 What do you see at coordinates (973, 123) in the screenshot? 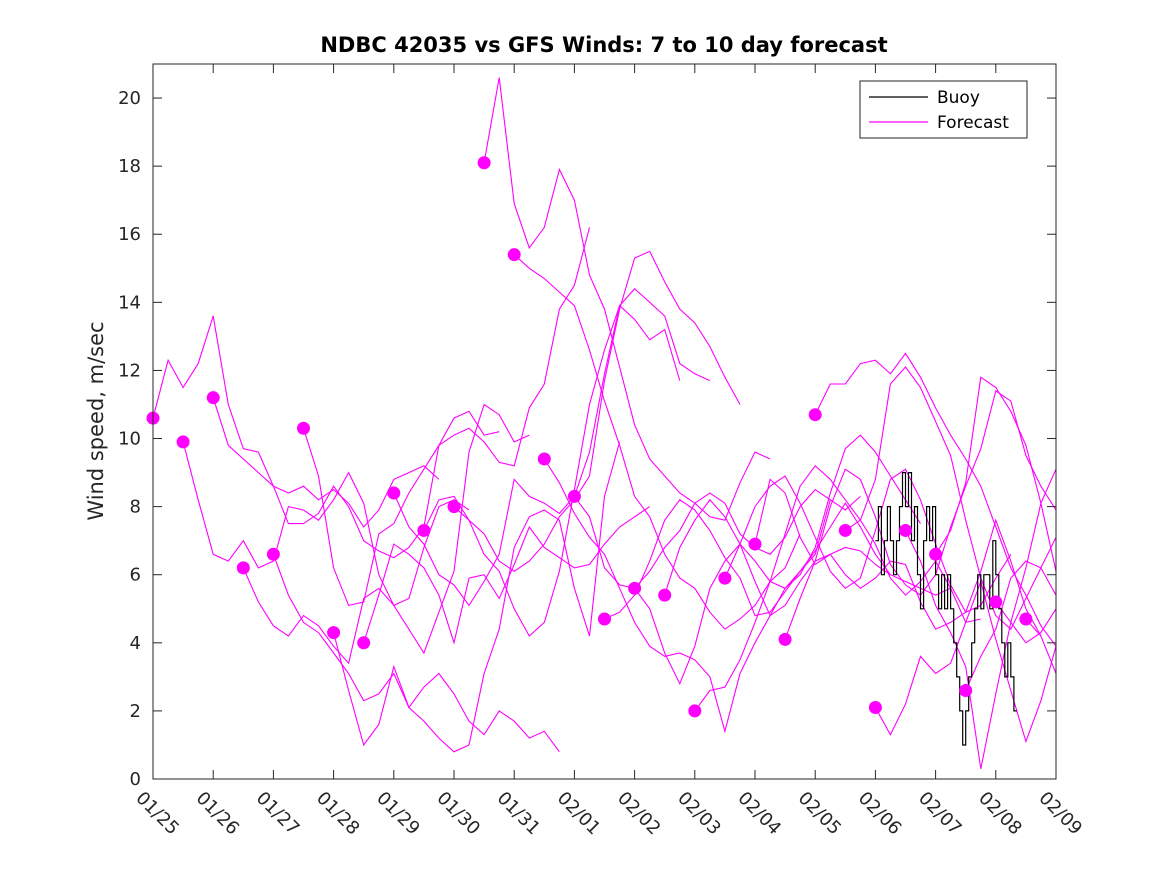
I see `legend-label-forecast: Forecast` at bounding box center [973, 123].